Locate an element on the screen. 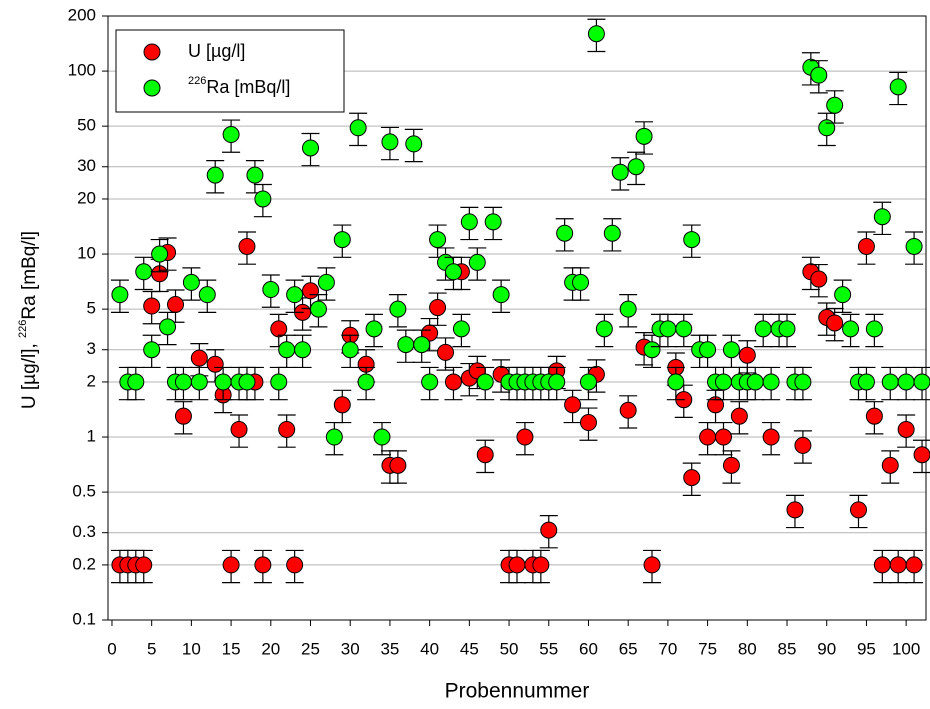 The image size is (930, 709). x-tick-label: 30 is located at coordinates (350, 648).